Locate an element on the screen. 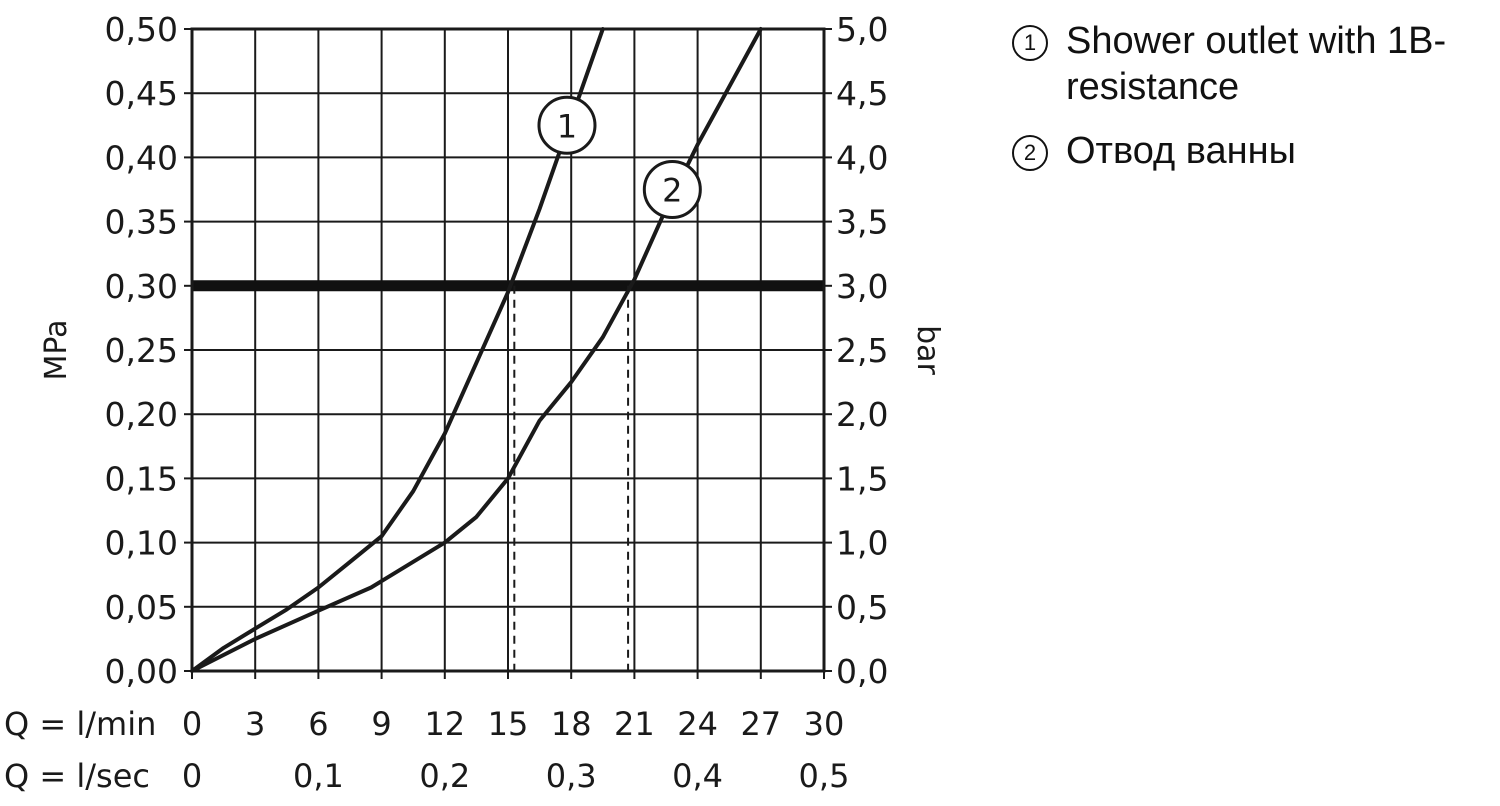 The width and height of the screenshot is (1500, 806). x-tick-label: 3 is located at coordinates (255, 724).